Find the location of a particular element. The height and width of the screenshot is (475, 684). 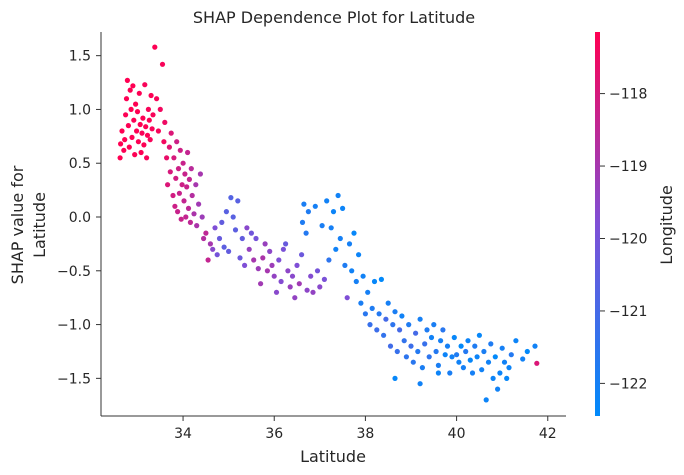

colorbar-ticks: −118 −119 −120 −121 −122 is located at coordinates (623, 239).